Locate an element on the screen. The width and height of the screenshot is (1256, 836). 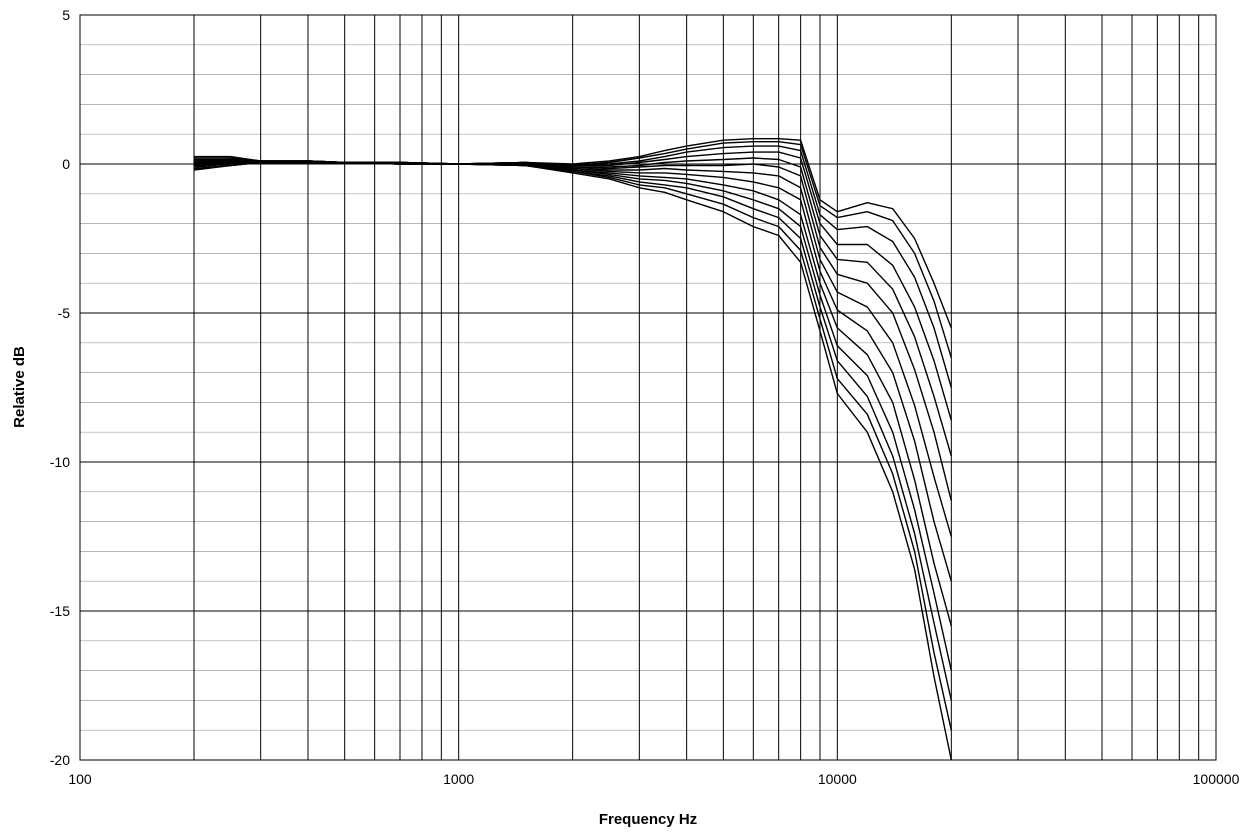
y-axis-title: Relative dB is located at coordinates (19, 387).